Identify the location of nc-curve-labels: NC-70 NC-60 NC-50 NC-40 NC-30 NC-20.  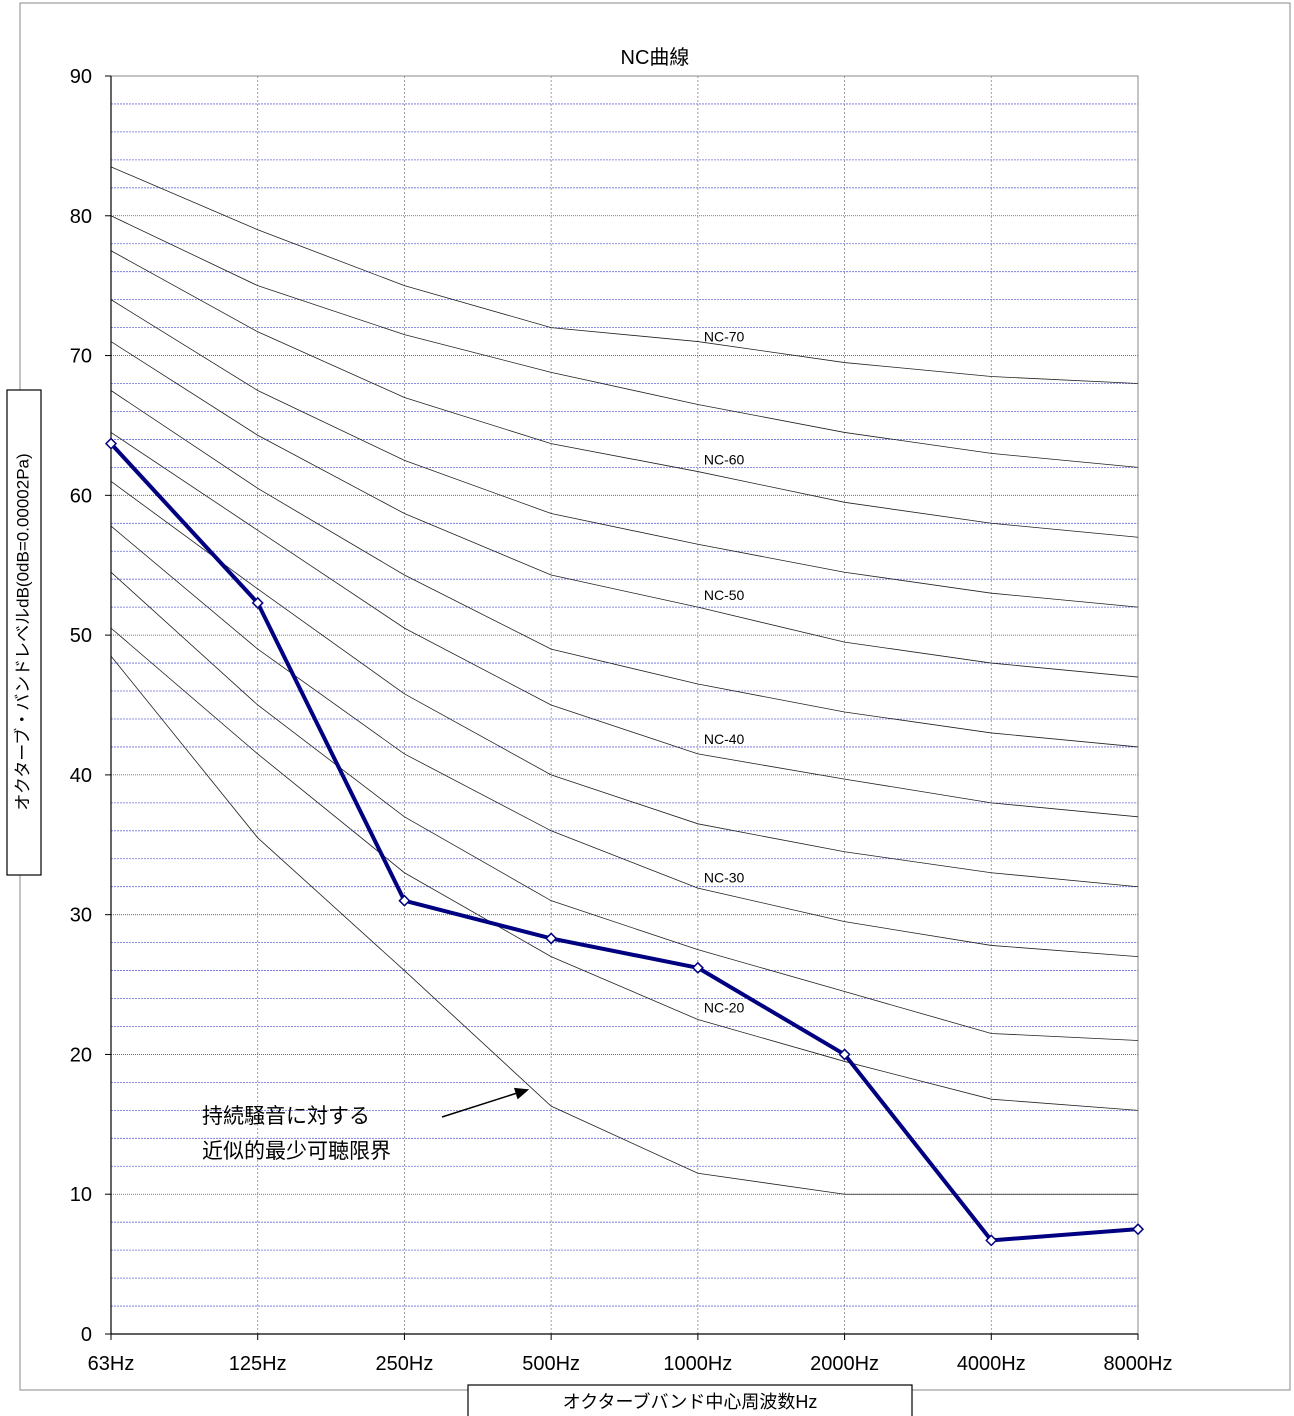
(724, 672).